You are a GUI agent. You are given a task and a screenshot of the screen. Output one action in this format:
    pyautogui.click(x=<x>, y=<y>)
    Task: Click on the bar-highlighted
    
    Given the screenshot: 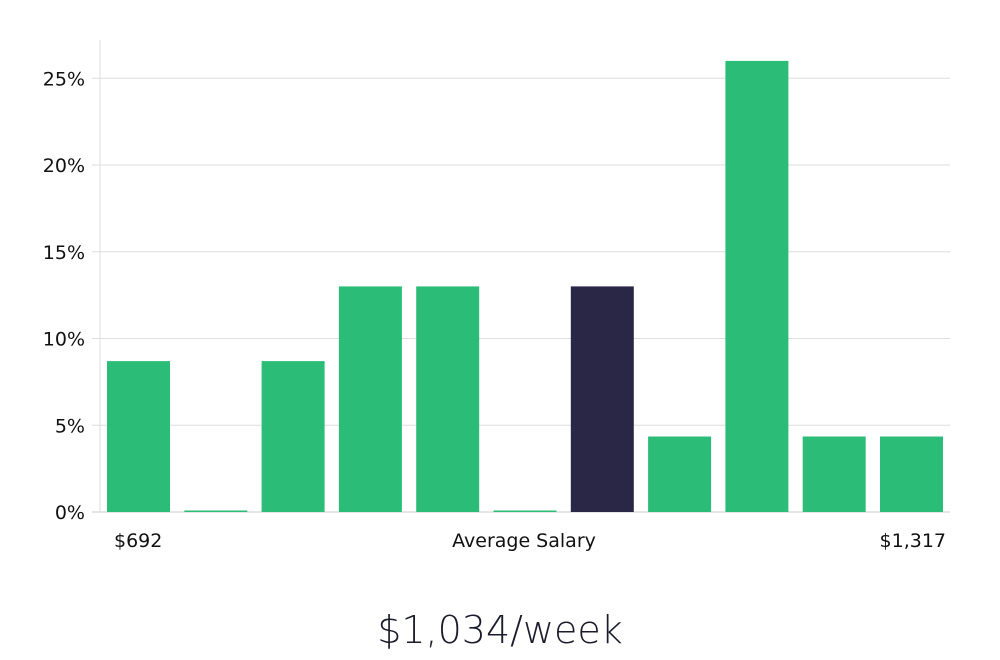 What is the action you would take?
    pyautogui.click(x=602, y=399)
    